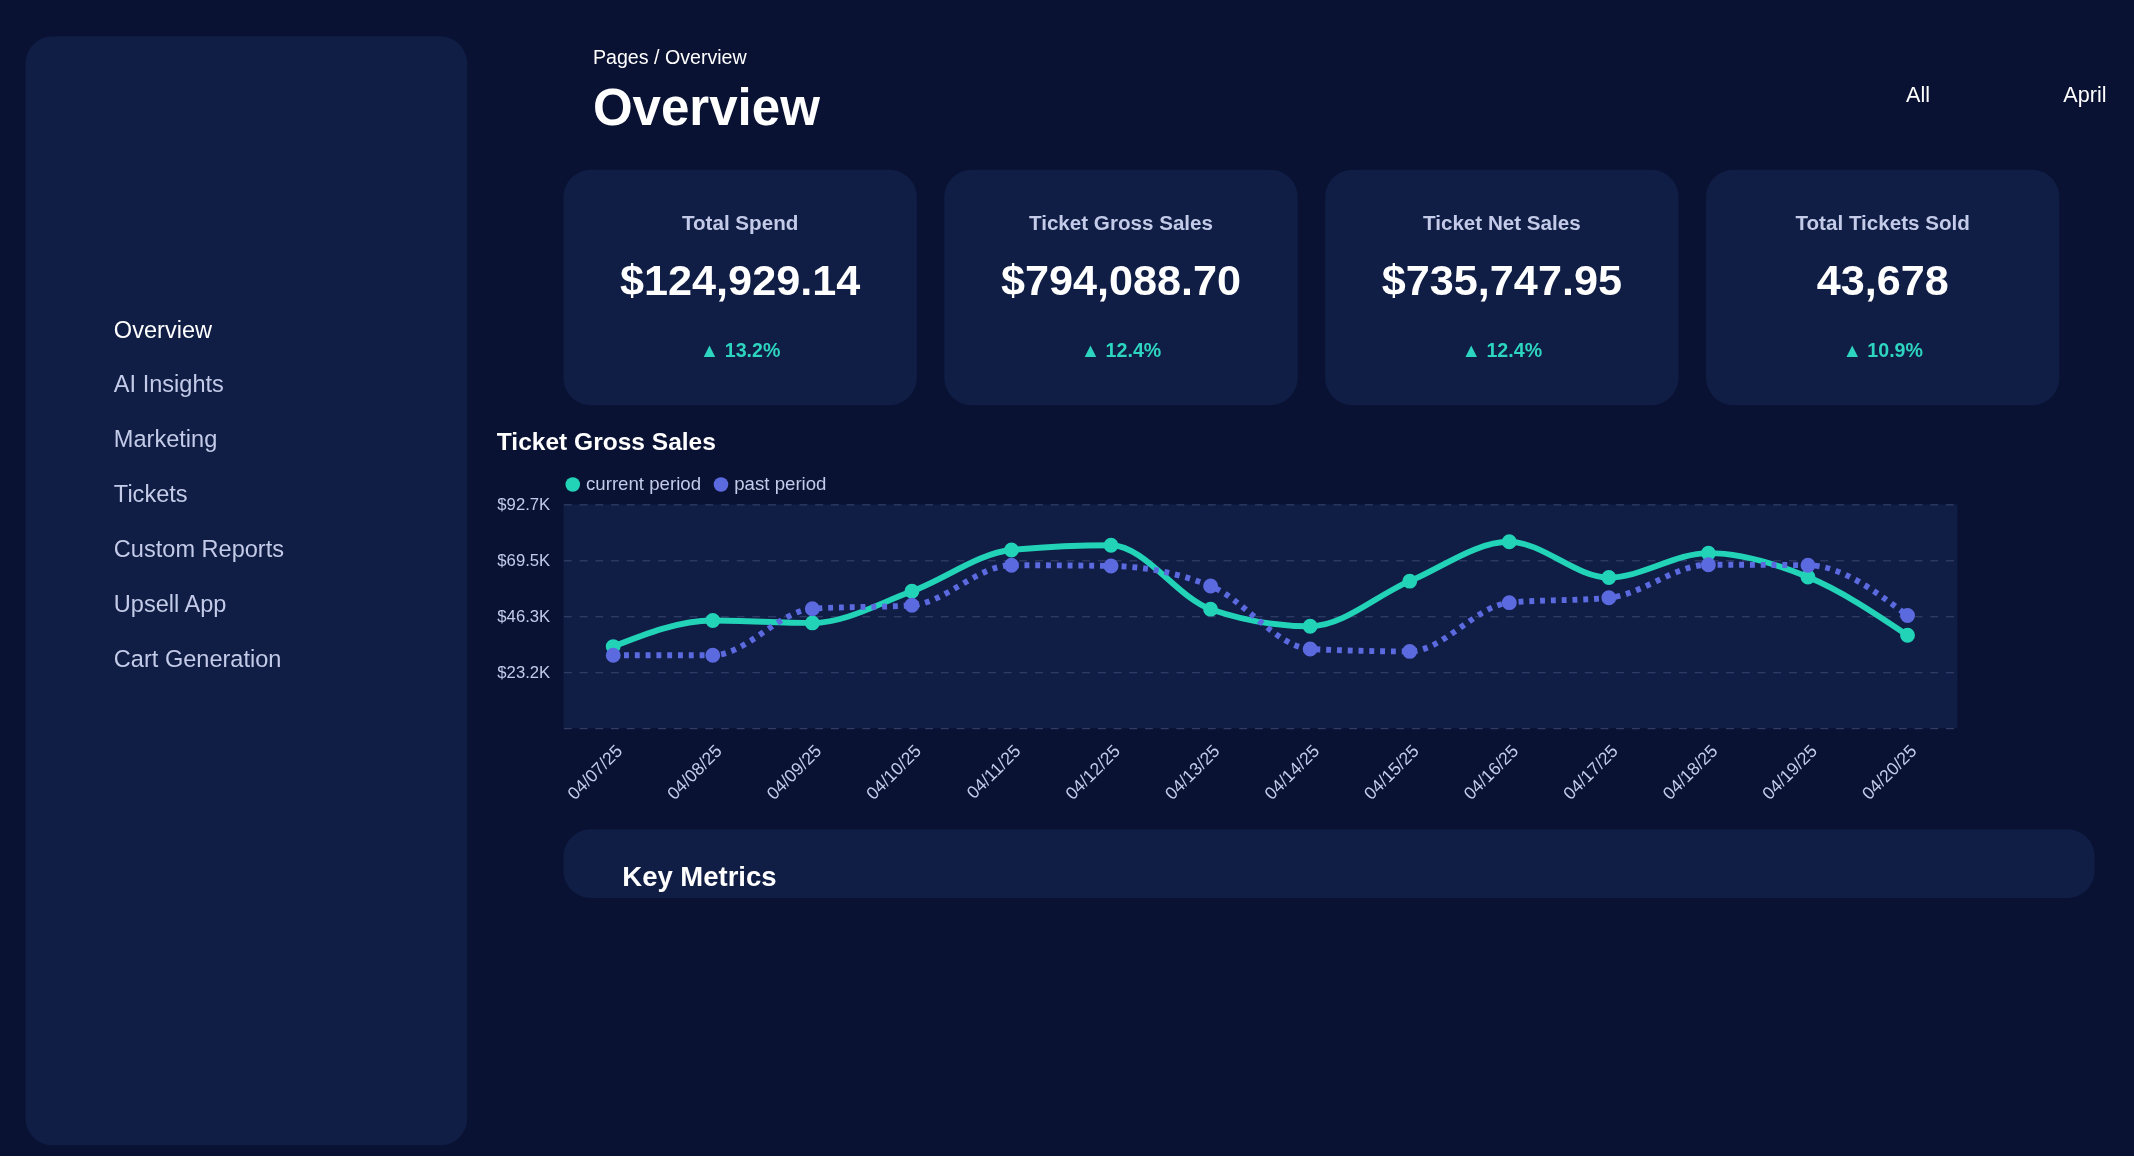 The height and width of the screenshot is (1166, 2134). I want to click on text: Total Tickets Sold, so click(1882, 222).